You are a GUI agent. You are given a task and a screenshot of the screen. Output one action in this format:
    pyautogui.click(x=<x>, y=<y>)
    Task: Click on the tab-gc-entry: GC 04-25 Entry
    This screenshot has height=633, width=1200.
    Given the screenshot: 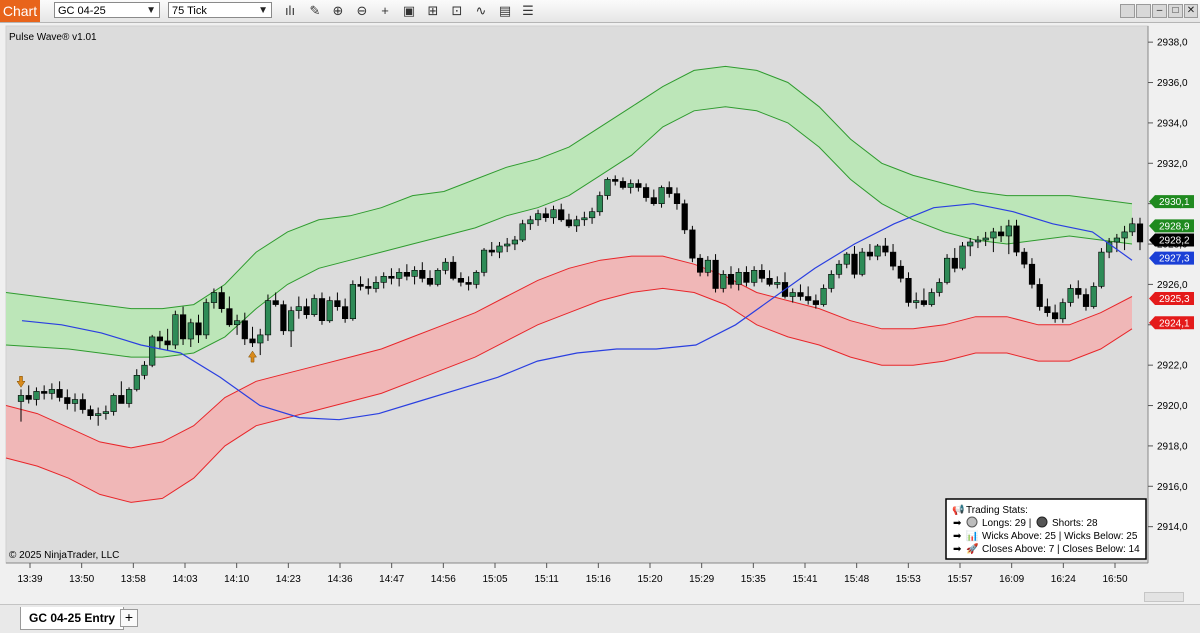 What is the action you would take?
    pyautogui.click(x=72, y=618)
    